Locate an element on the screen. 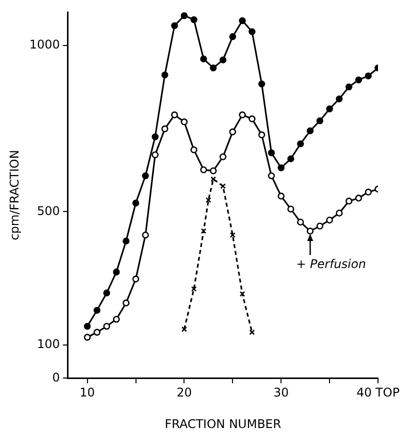  x-tick-label: 20 is located at coordinates (184, 393).